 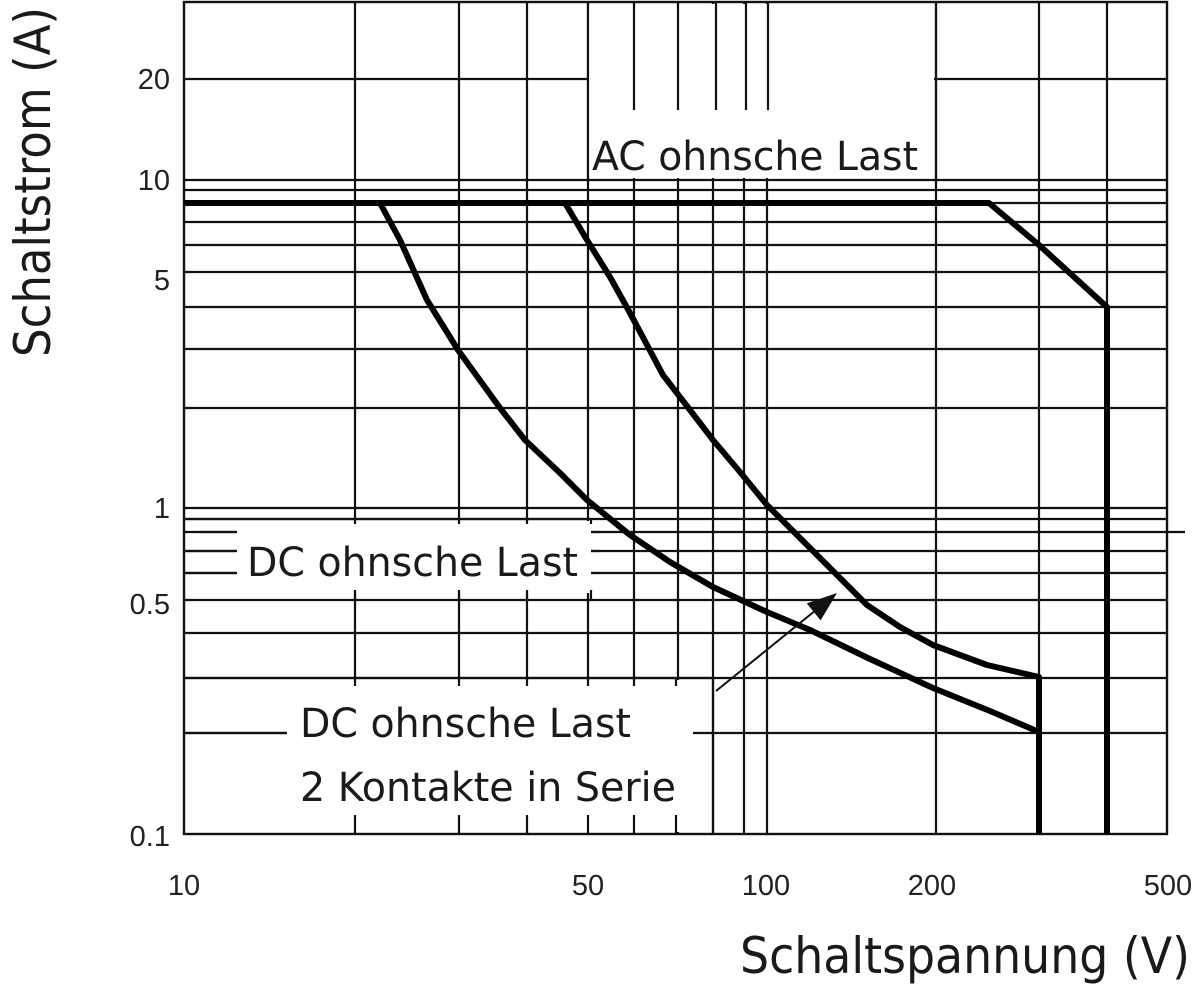 I want to click on y-tick-label: 10, so click(x=154, y=181).